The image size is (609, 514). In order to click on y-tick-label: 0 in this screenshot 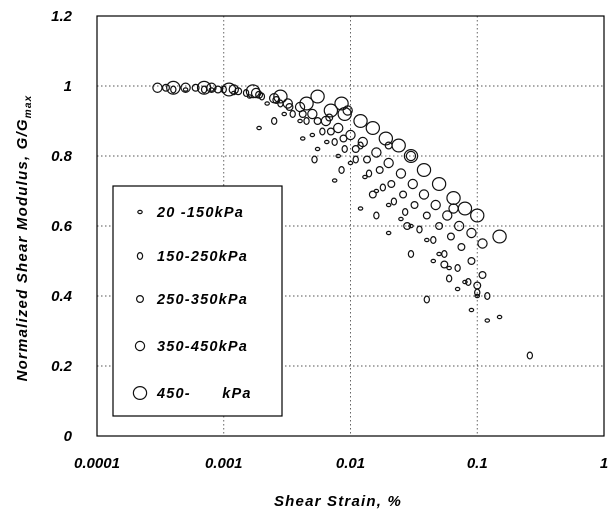, I will do `click(68, 436)`.